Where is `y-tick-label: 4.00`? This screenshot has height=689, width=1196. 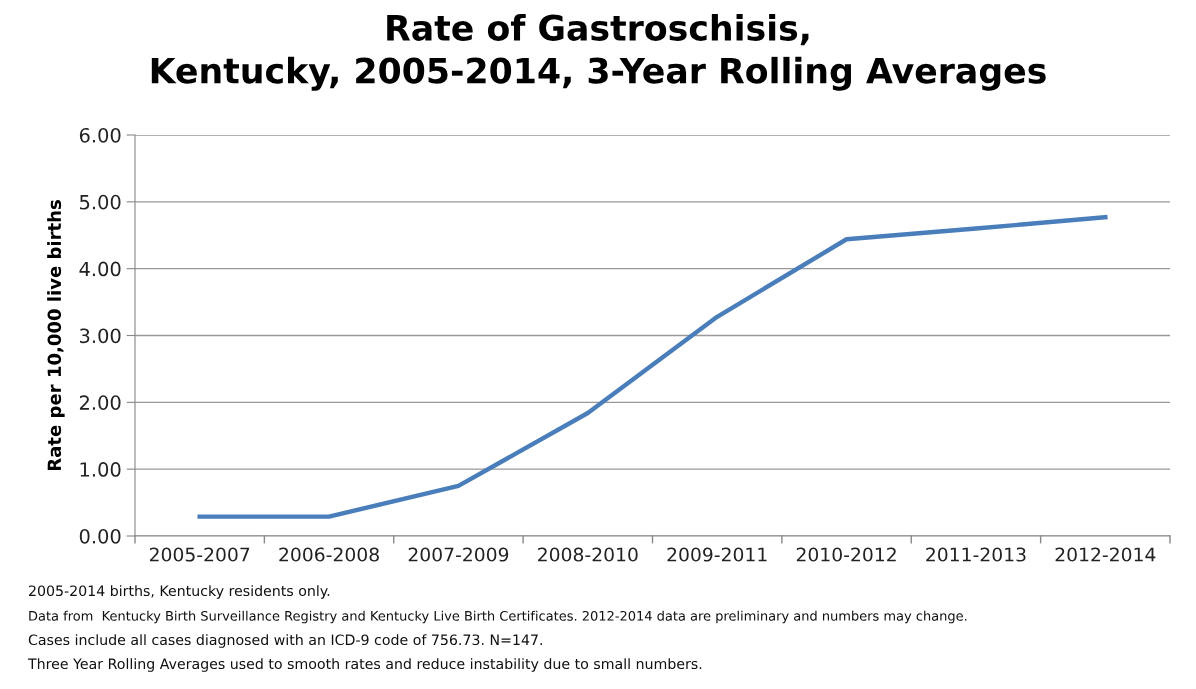 y-tick-label: 4.00 is located at coordinates (100, 269).